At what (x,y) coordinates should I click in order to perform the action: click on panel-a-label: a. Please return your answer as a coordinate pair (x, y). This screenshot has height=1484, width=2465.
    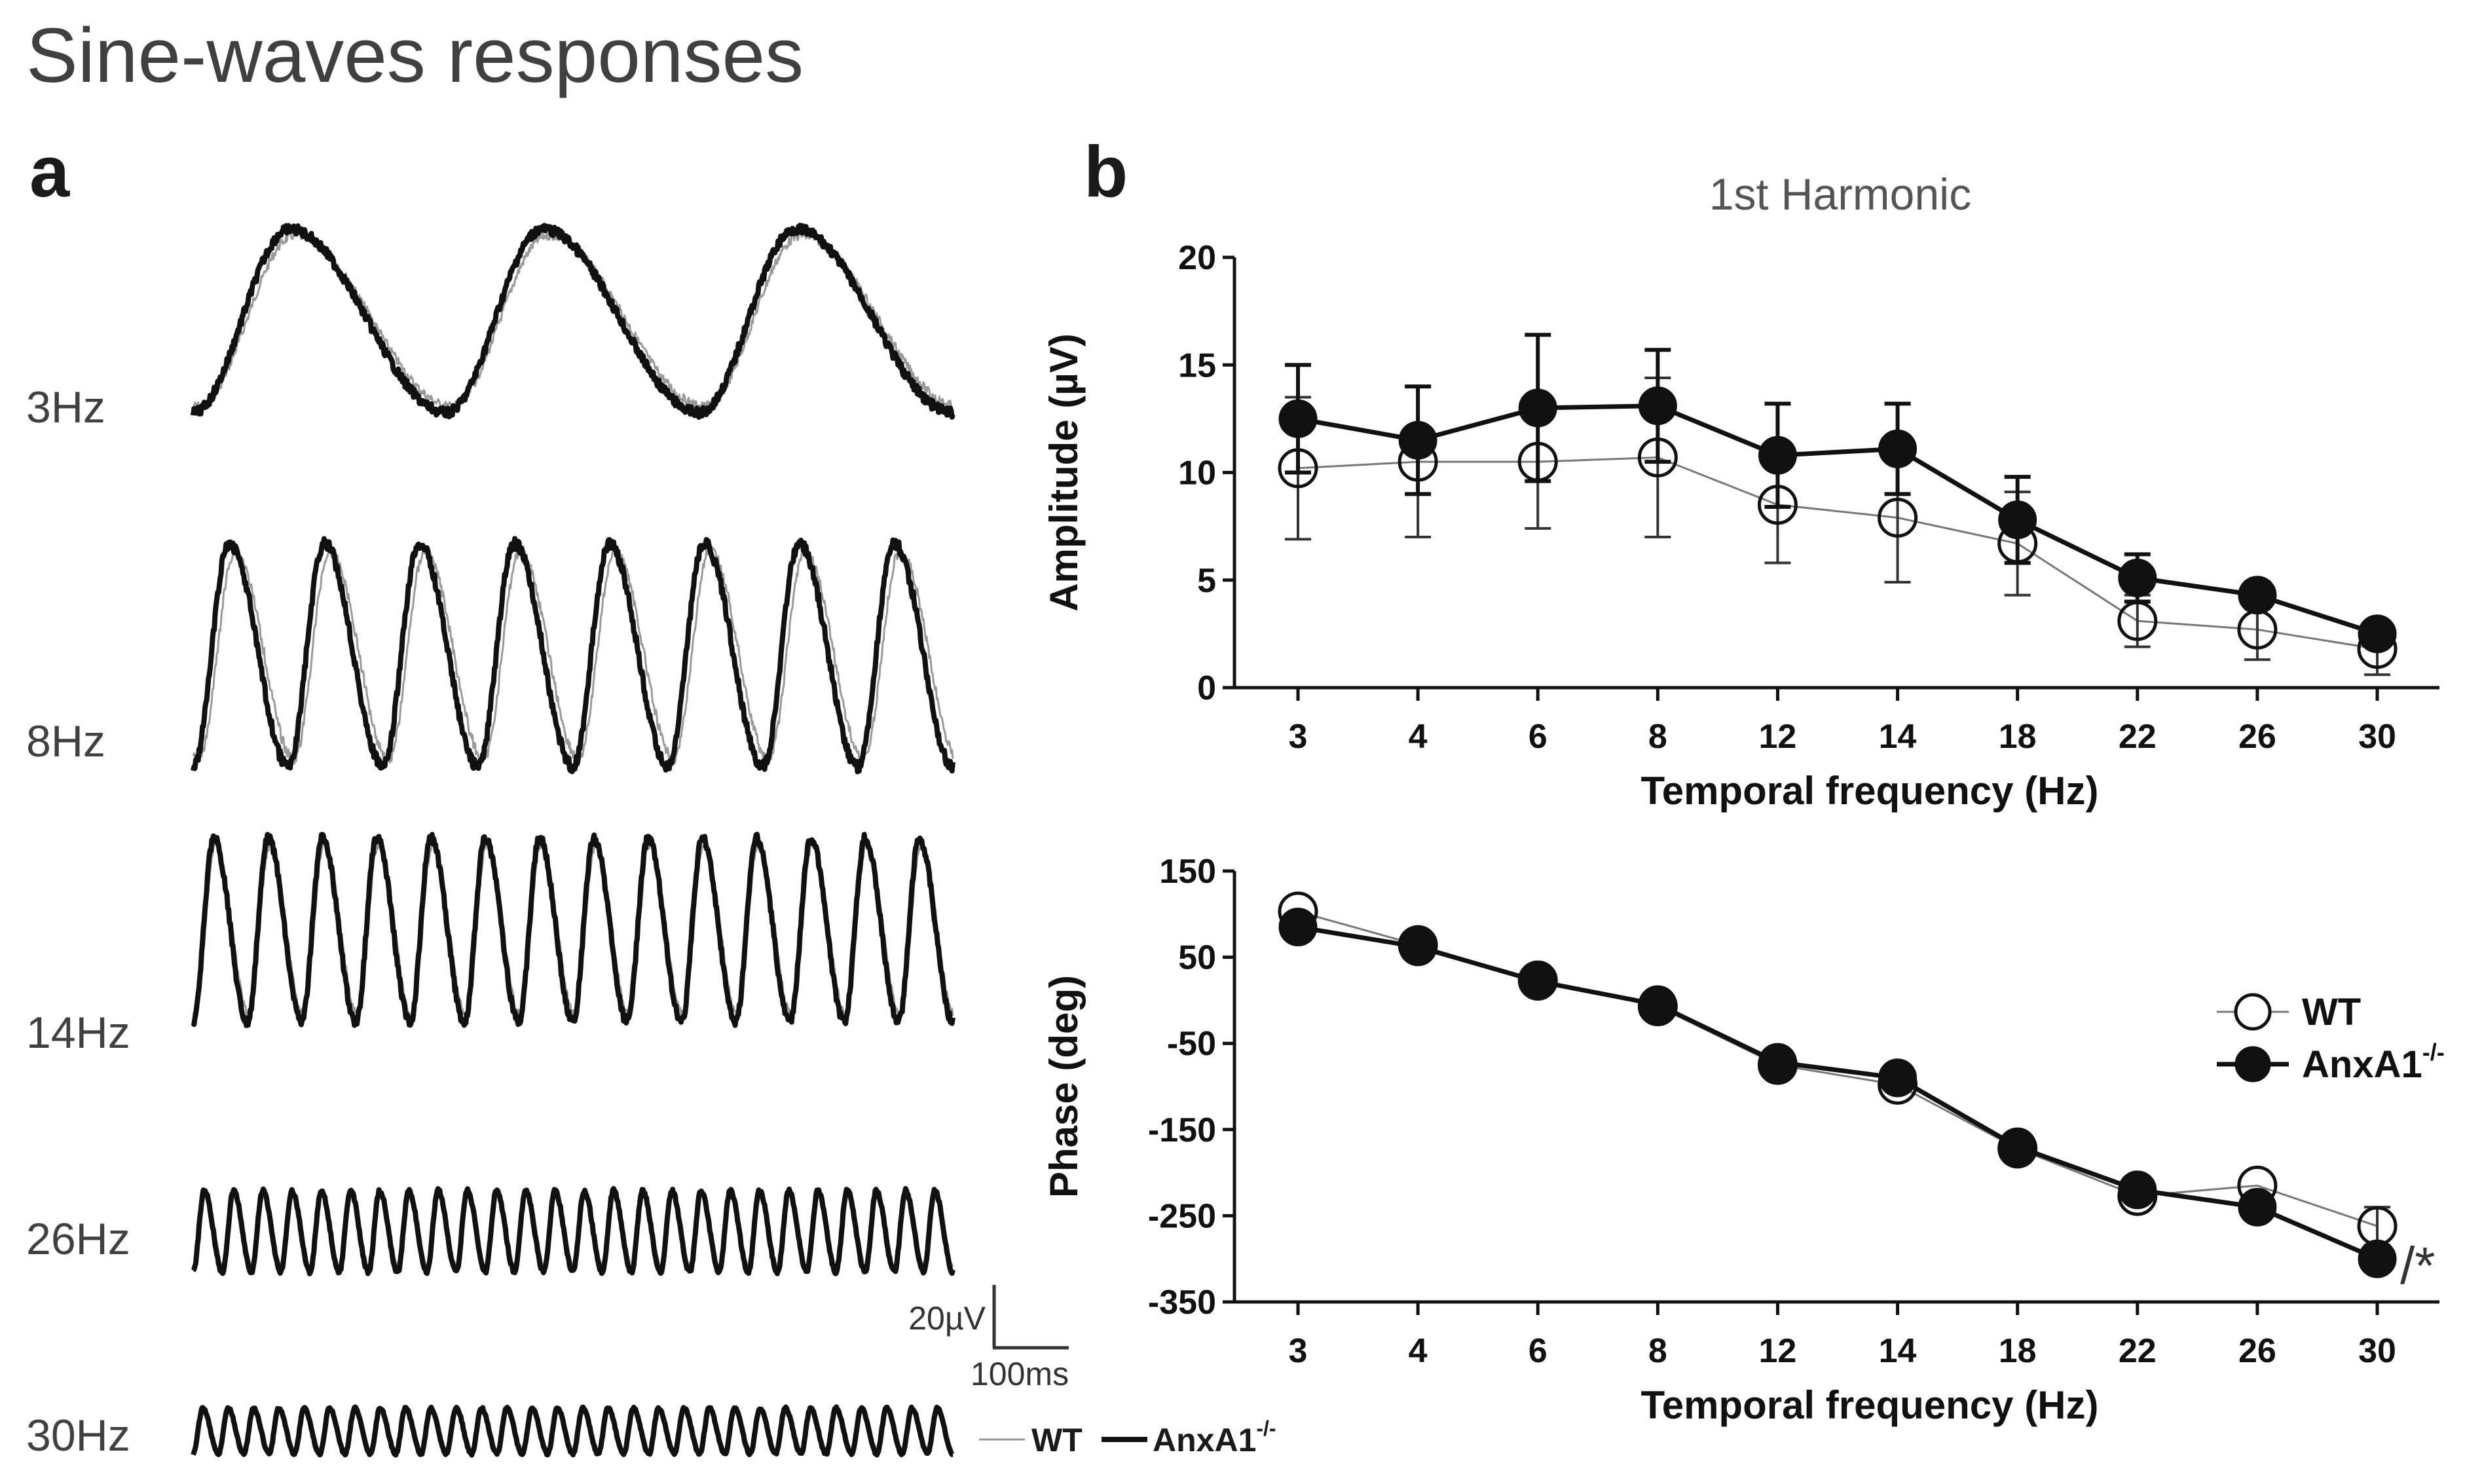
    Looking at the image, I should click on (49, 172).